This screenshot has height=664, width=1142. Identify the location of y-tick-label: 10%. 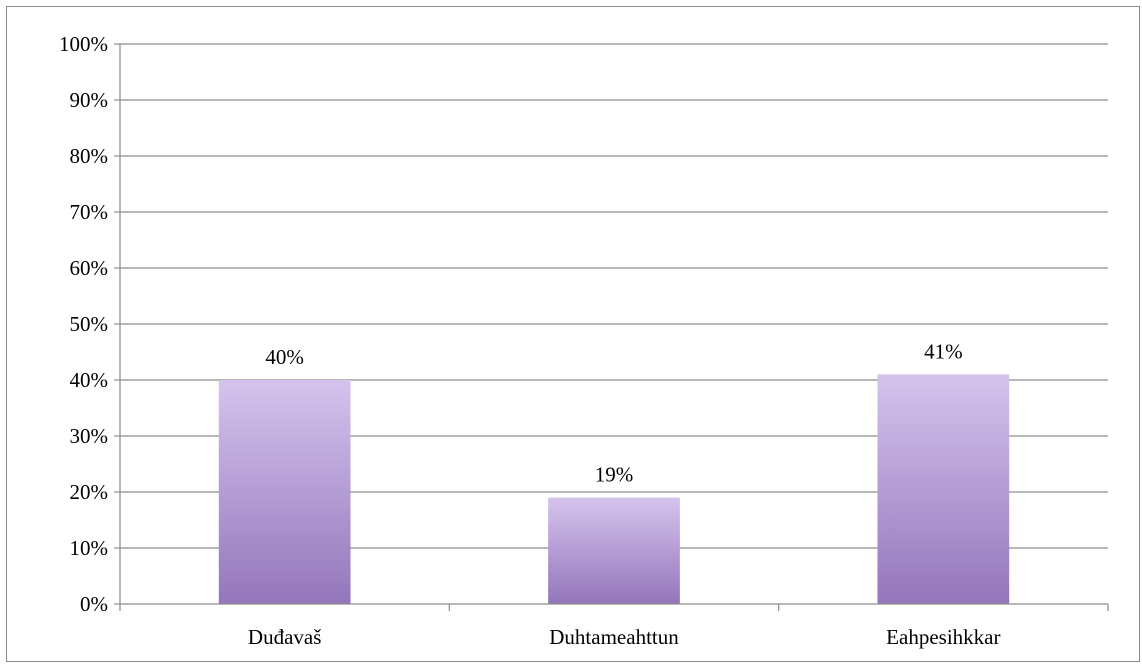
(89, 548).